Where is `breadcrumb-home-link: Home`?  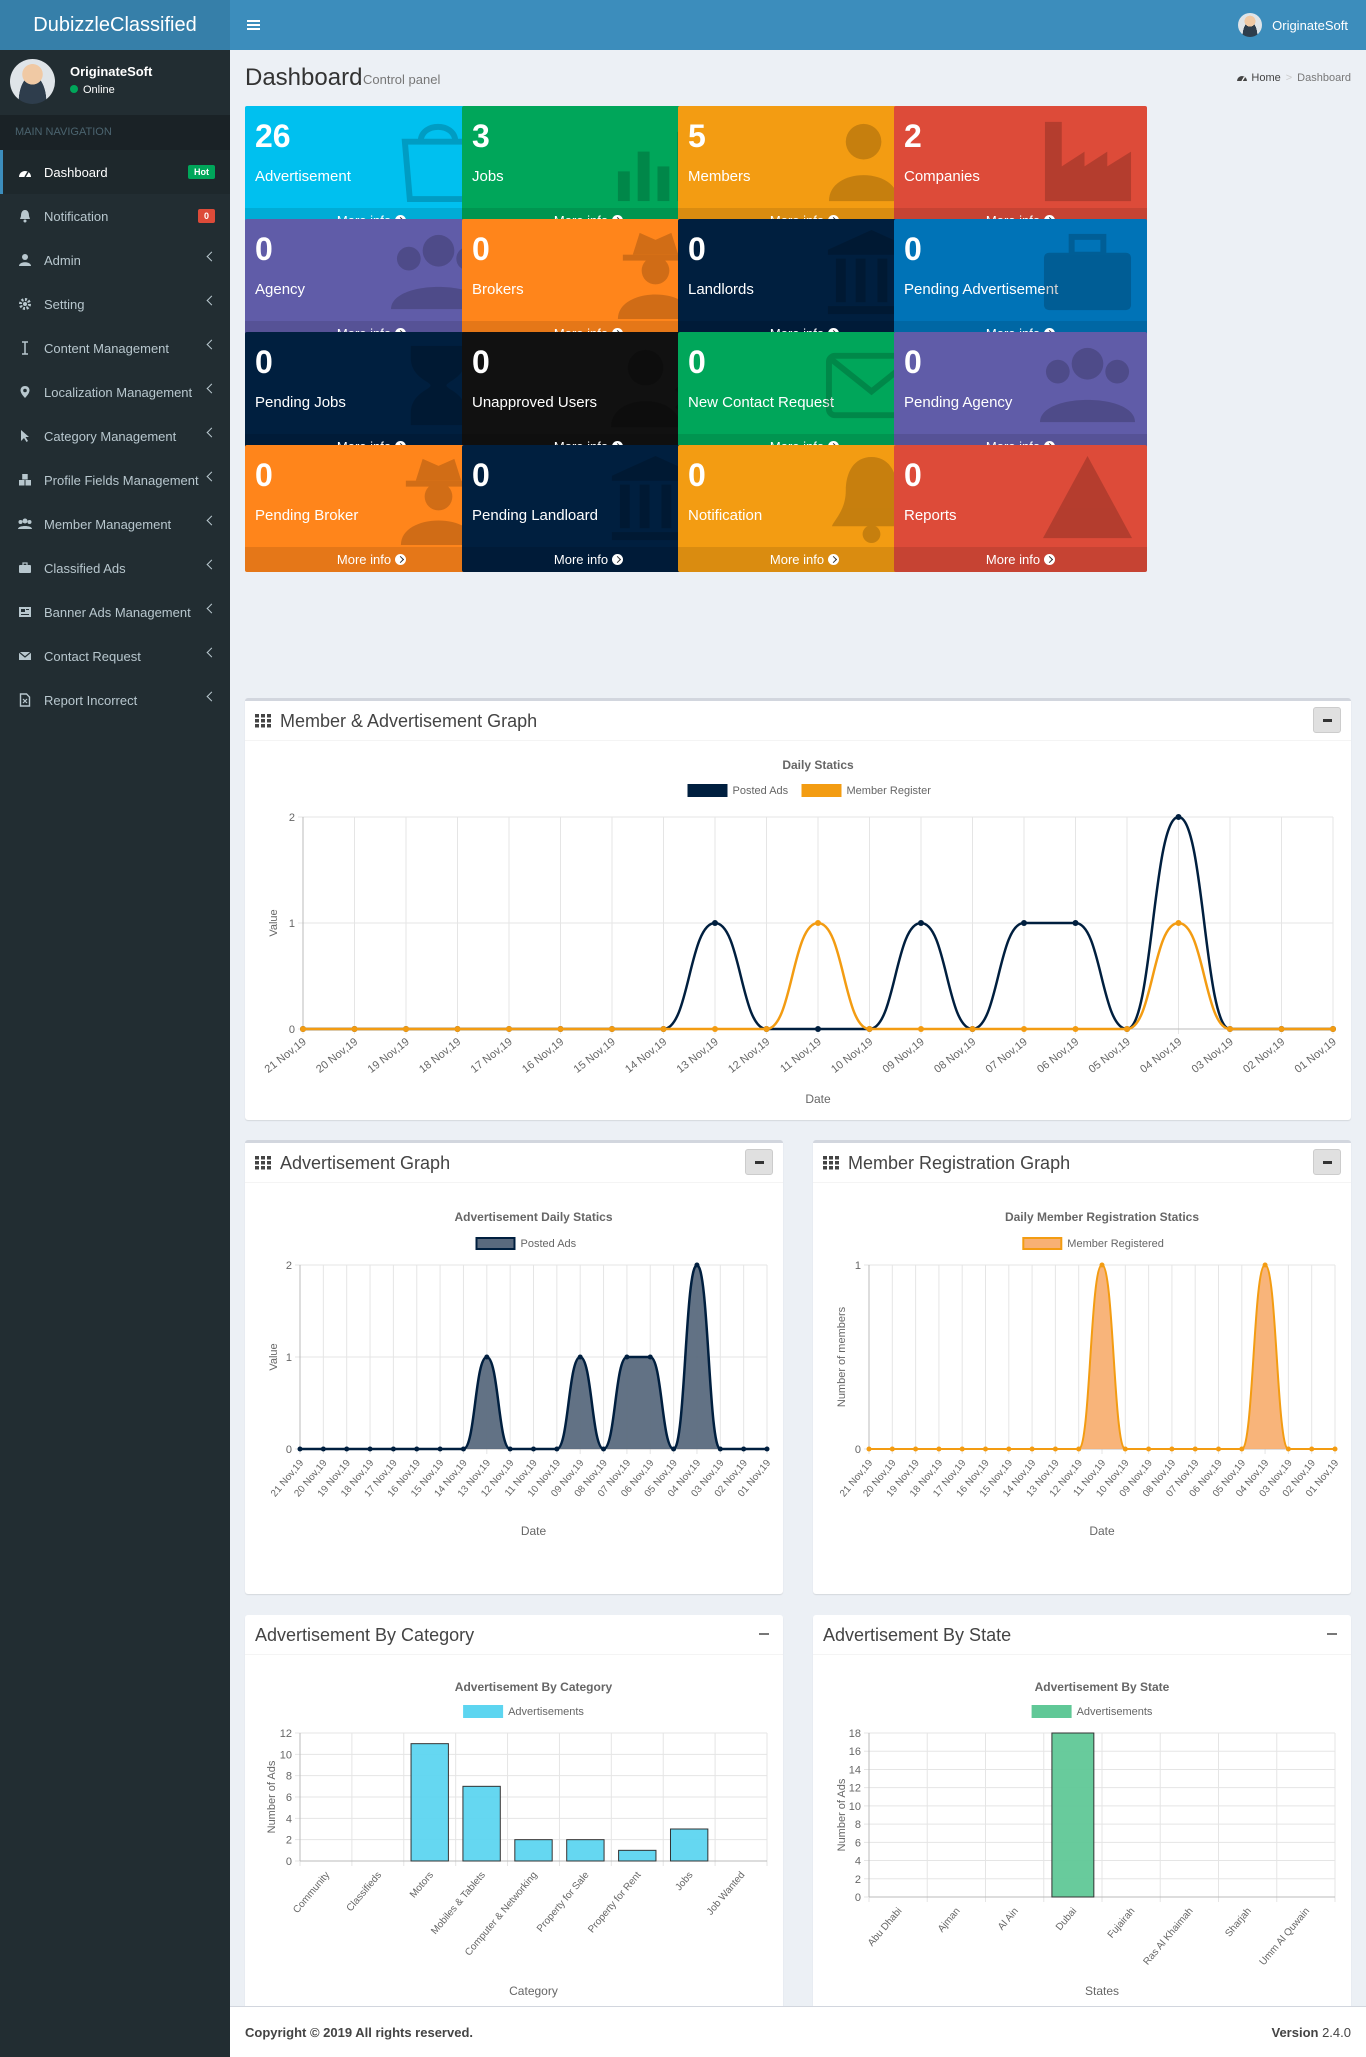
breadcrumb-home-link: Home is located at coordinates (1266, 78).